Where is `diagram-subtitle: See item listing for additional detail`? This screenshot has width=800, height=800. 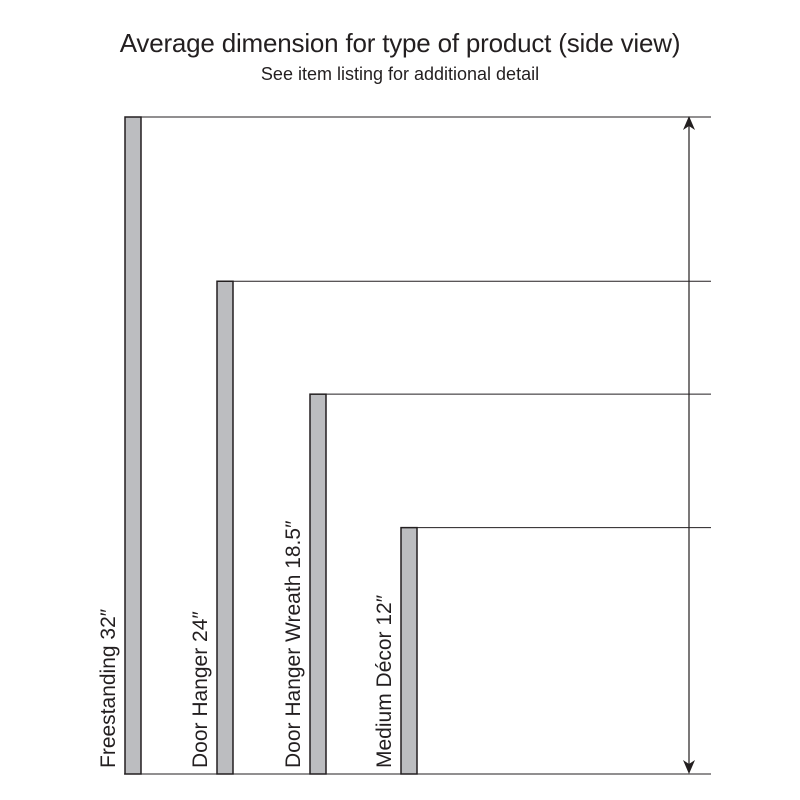 diagram-subtitle: See item listing for additional detail is located at coordinates (400, 74).